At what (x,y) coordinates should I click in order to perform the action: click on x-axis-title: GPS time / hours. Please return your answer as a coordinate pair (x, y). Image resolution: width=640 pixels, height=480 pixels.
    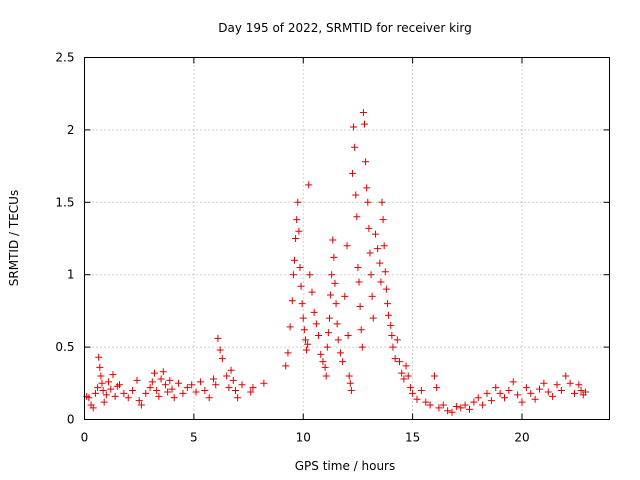
    Looking at the image, I should click on (345, 466).